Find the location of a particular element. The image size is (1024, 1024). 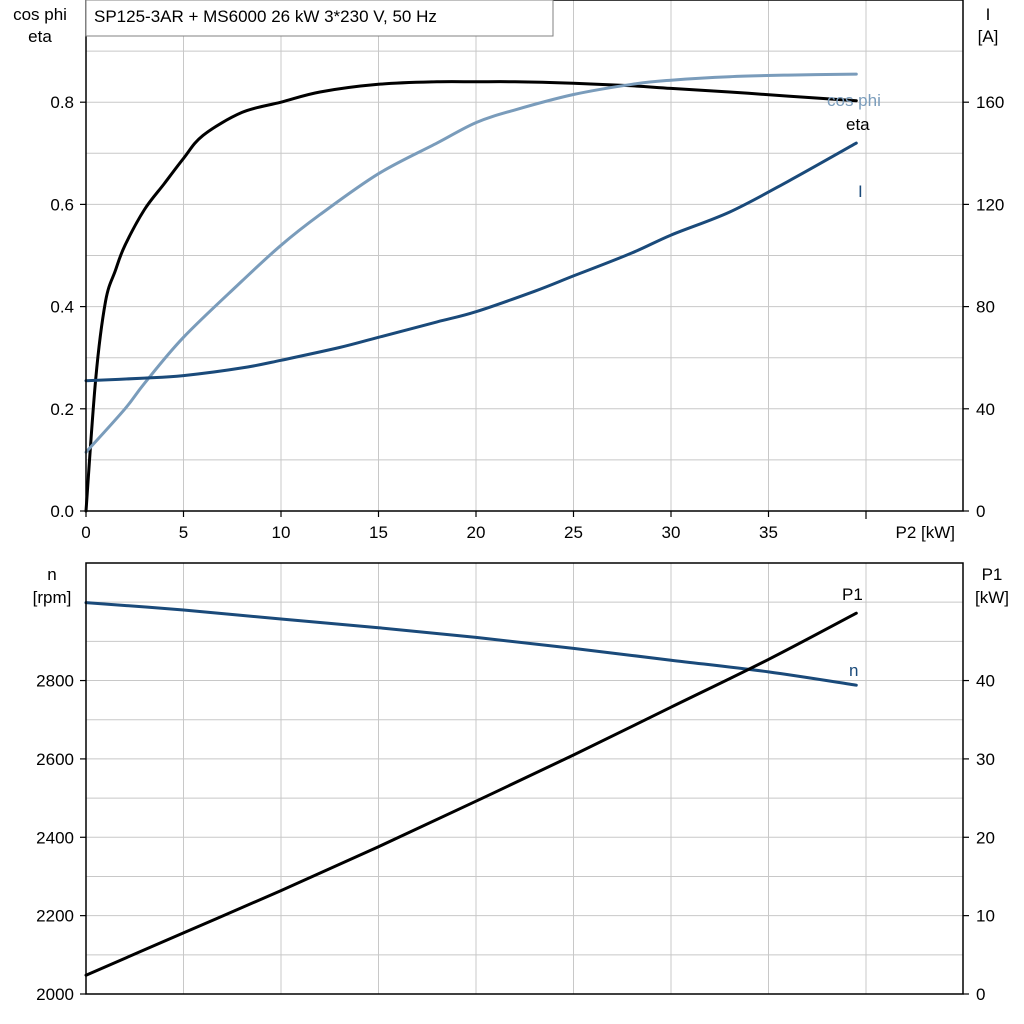

top-series-labels: eta cos phi I is located at coordinates (854, 146).